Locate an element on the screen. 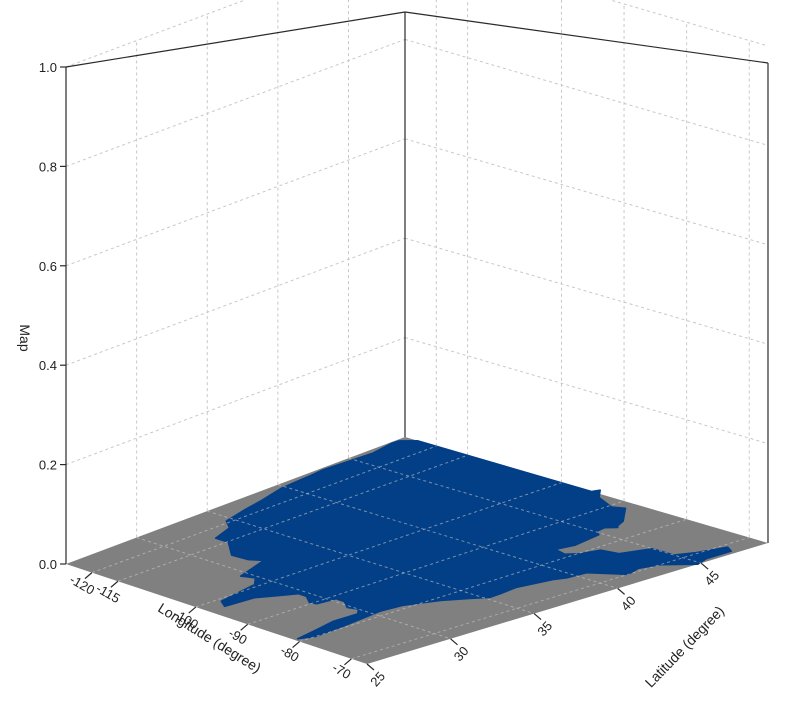 The height and width of the screenshot is (716, 785). z-tick-label: 0.2 is located at coordinates (48, 465).